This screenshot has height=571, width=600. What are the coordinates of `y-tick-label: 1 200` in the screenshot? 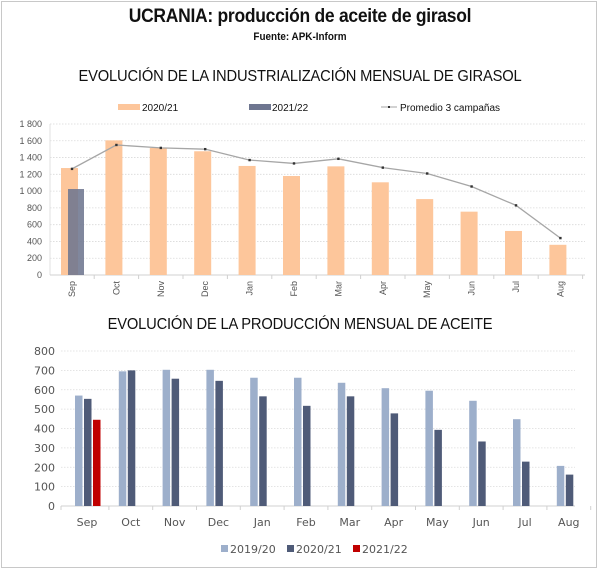 It's located at (30, 174).